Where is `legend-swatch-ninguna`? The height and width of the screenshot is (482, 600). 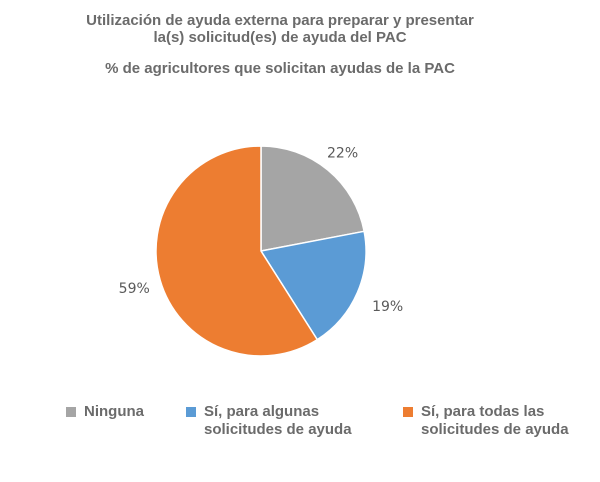 legend-swatch-ninguna is located at coordinates (71, 412).